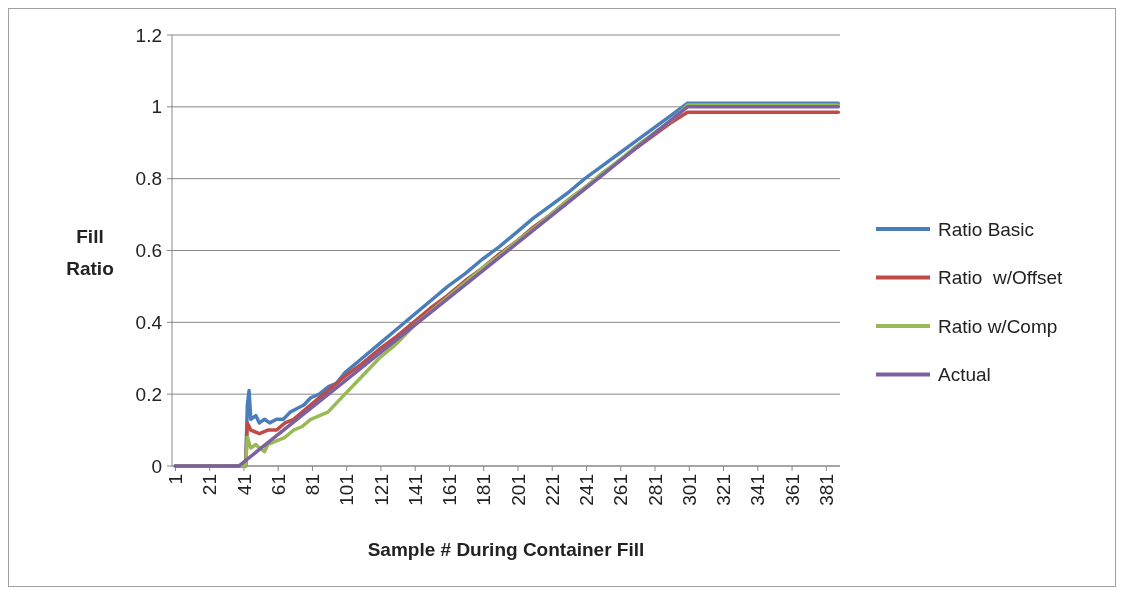 This screenshot has width=1124, height=595. What do you see at coordinates (148, 251) in the screenshot?
I see `y-tick-label: 0.6` at bounding box center [148, 251].